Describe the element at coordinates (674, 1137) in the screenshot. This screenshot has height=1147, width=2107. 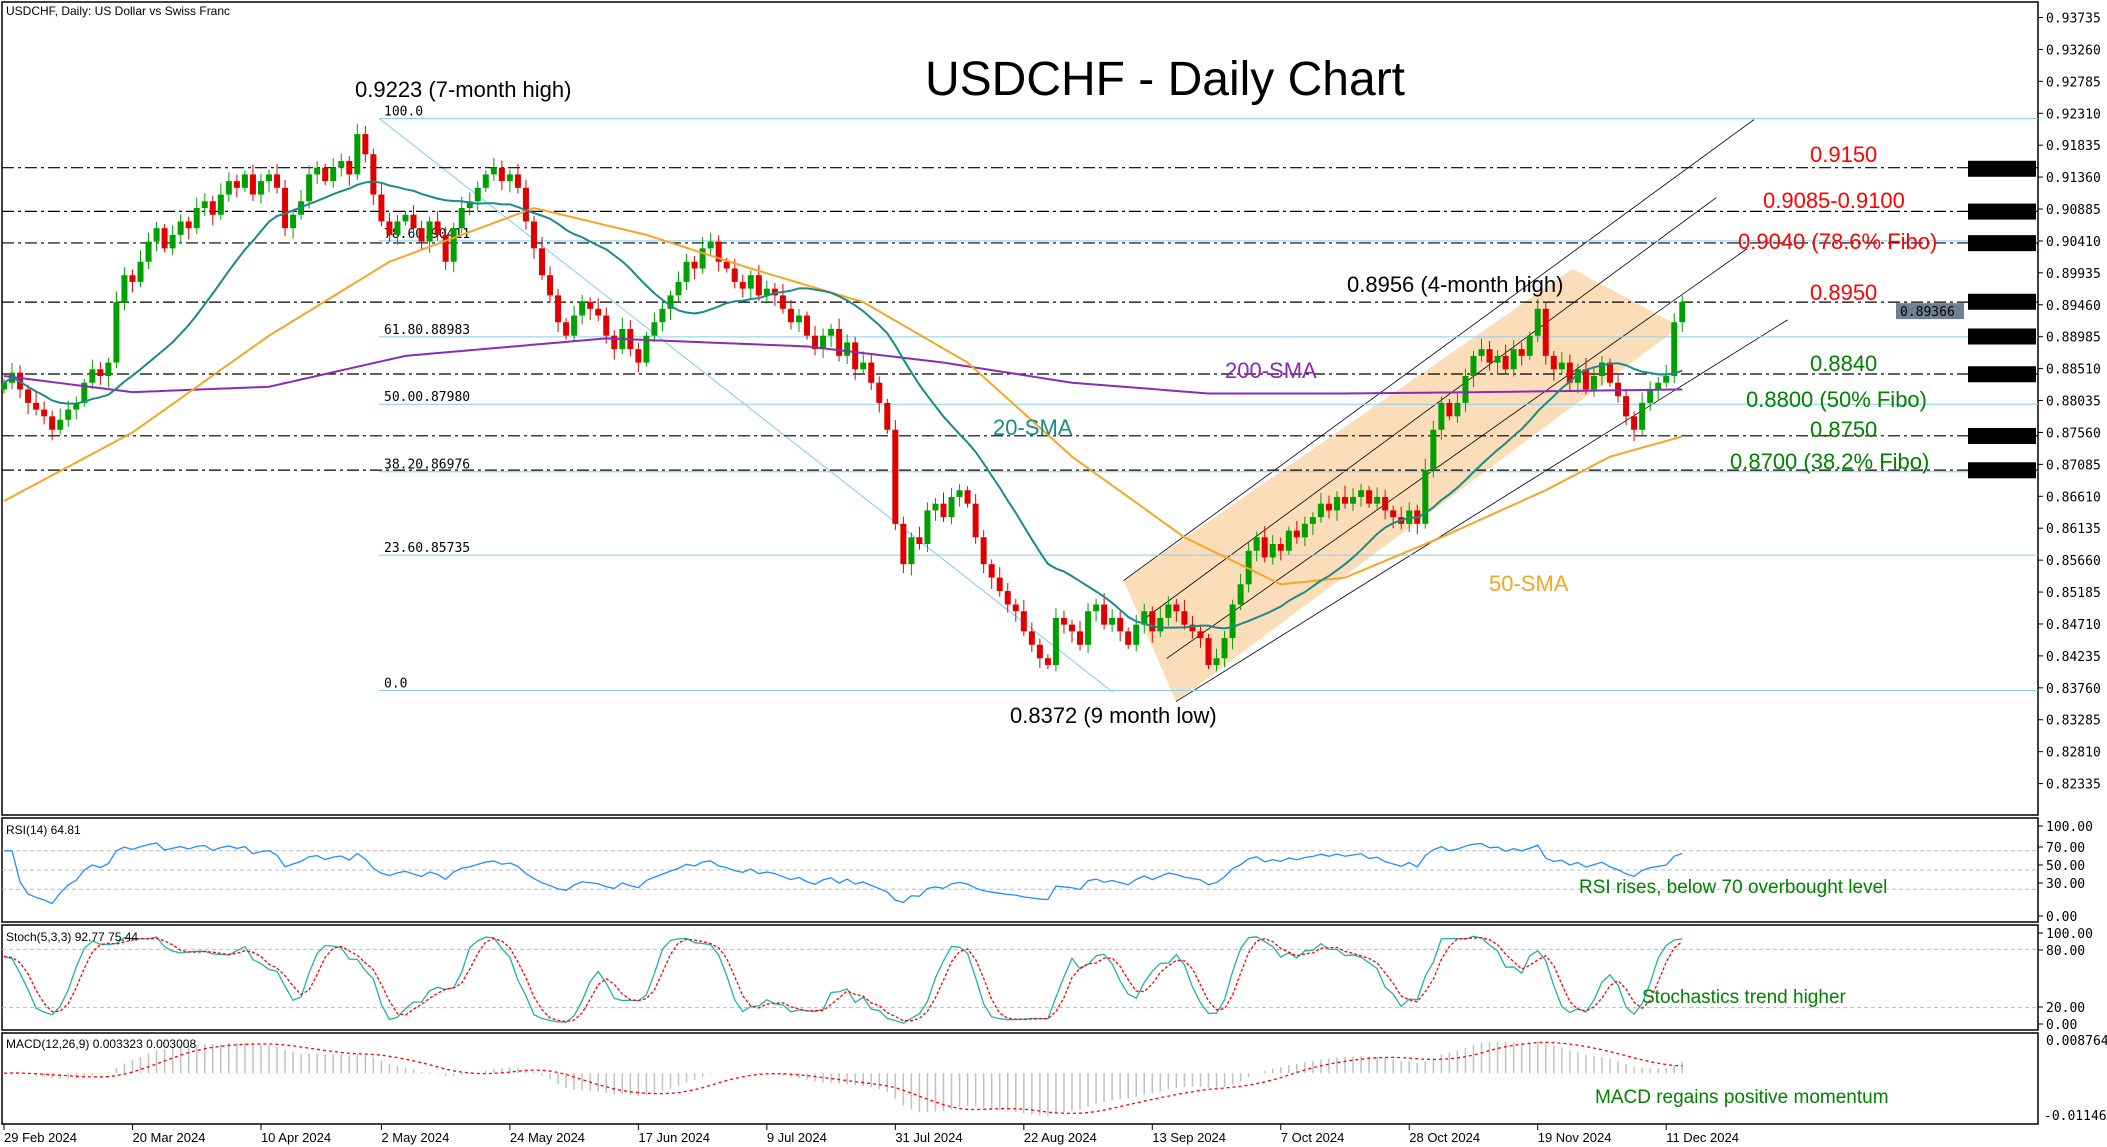
I see `date-axis-label: 17 Jun 2024` at that location.